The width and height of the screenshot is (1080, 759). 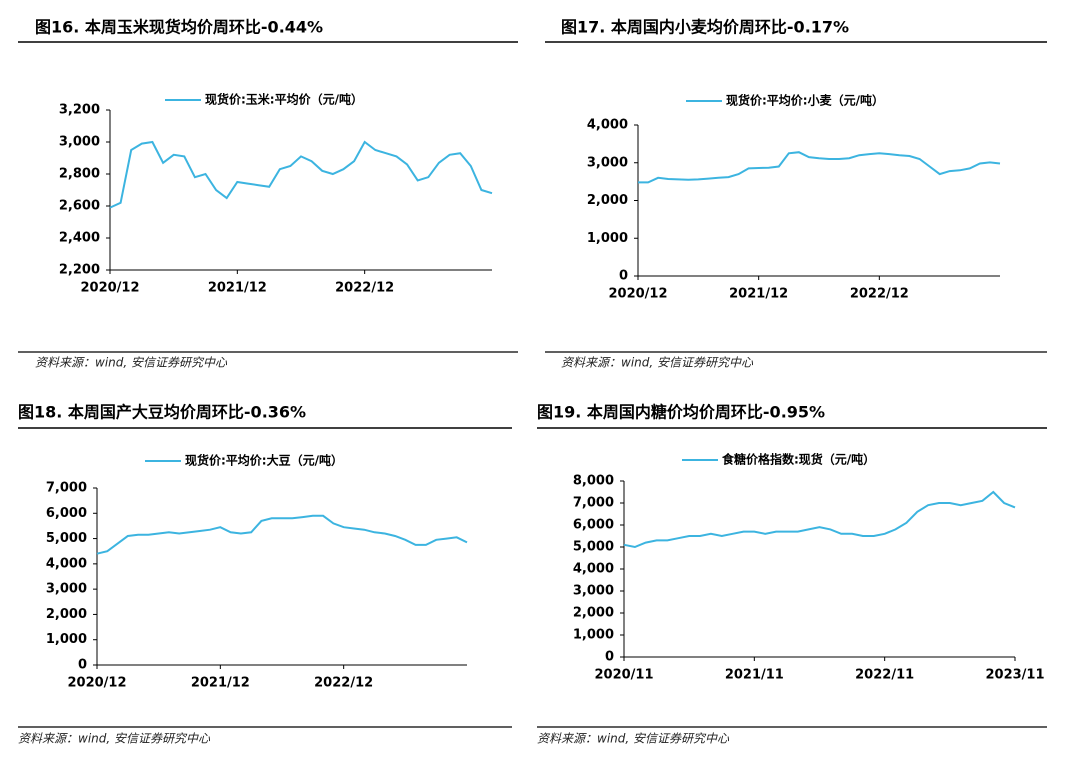 What do you see at coordinates (754, 675) in the screenshot?
I see `x-tick-label: 2021/11` at bounding box center [754, 675].